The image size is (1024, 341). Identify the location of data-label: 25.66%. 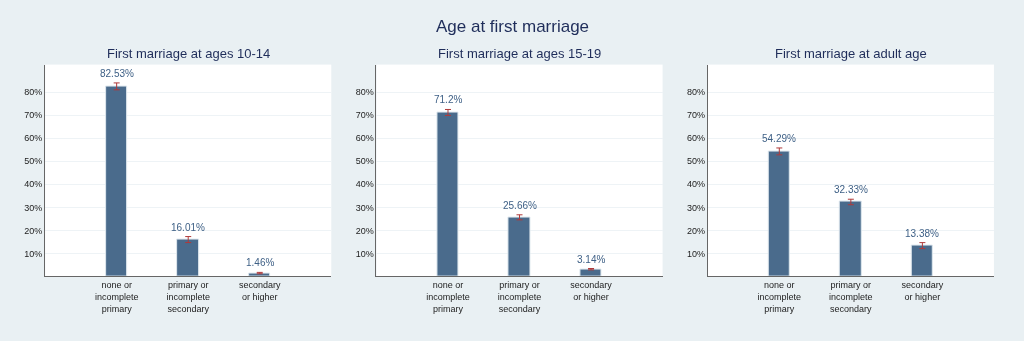
(520, 205).